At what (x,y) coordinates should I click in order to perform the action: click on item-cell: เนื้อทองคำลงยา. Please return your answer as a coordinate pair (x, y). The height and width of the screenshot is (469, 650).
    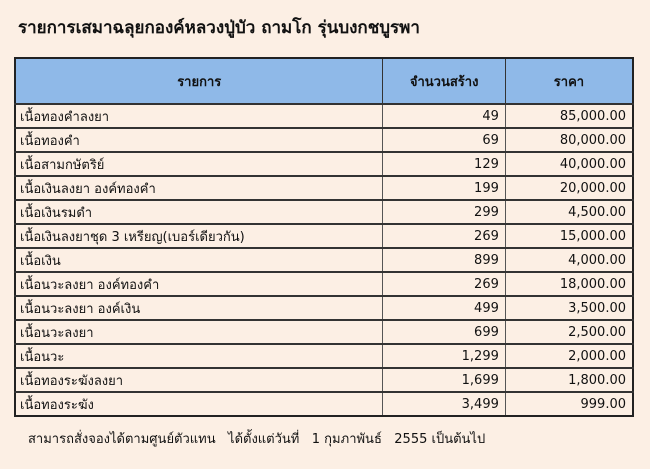
    Looking at the image, I should click on (199, 115).